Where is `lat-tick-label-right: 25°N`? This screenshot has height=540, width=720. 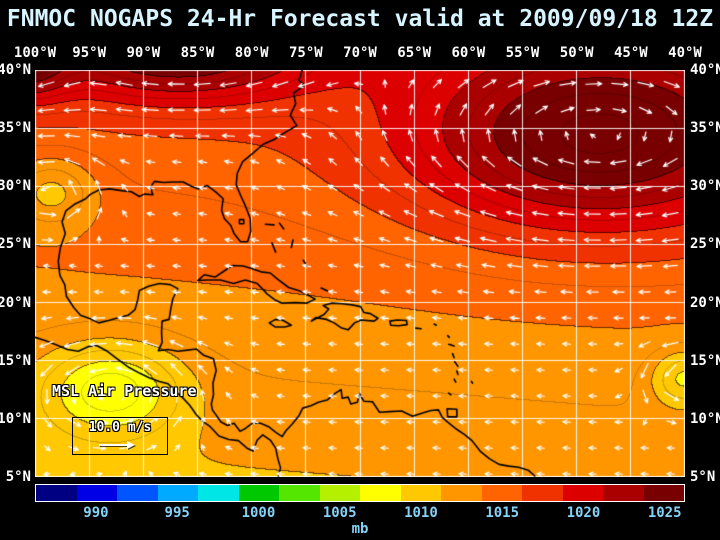 lat-tick-label-right: 25°N is located at coordinates (705, 244).